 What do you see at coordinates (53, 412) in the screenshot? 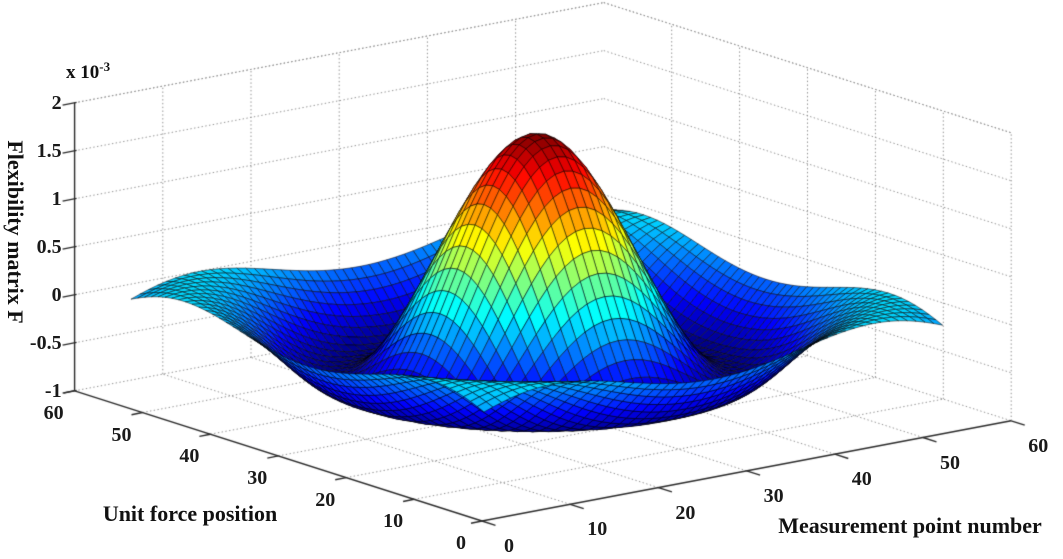
I see `y-tick-label: 60` at bounding box center [53, 412].